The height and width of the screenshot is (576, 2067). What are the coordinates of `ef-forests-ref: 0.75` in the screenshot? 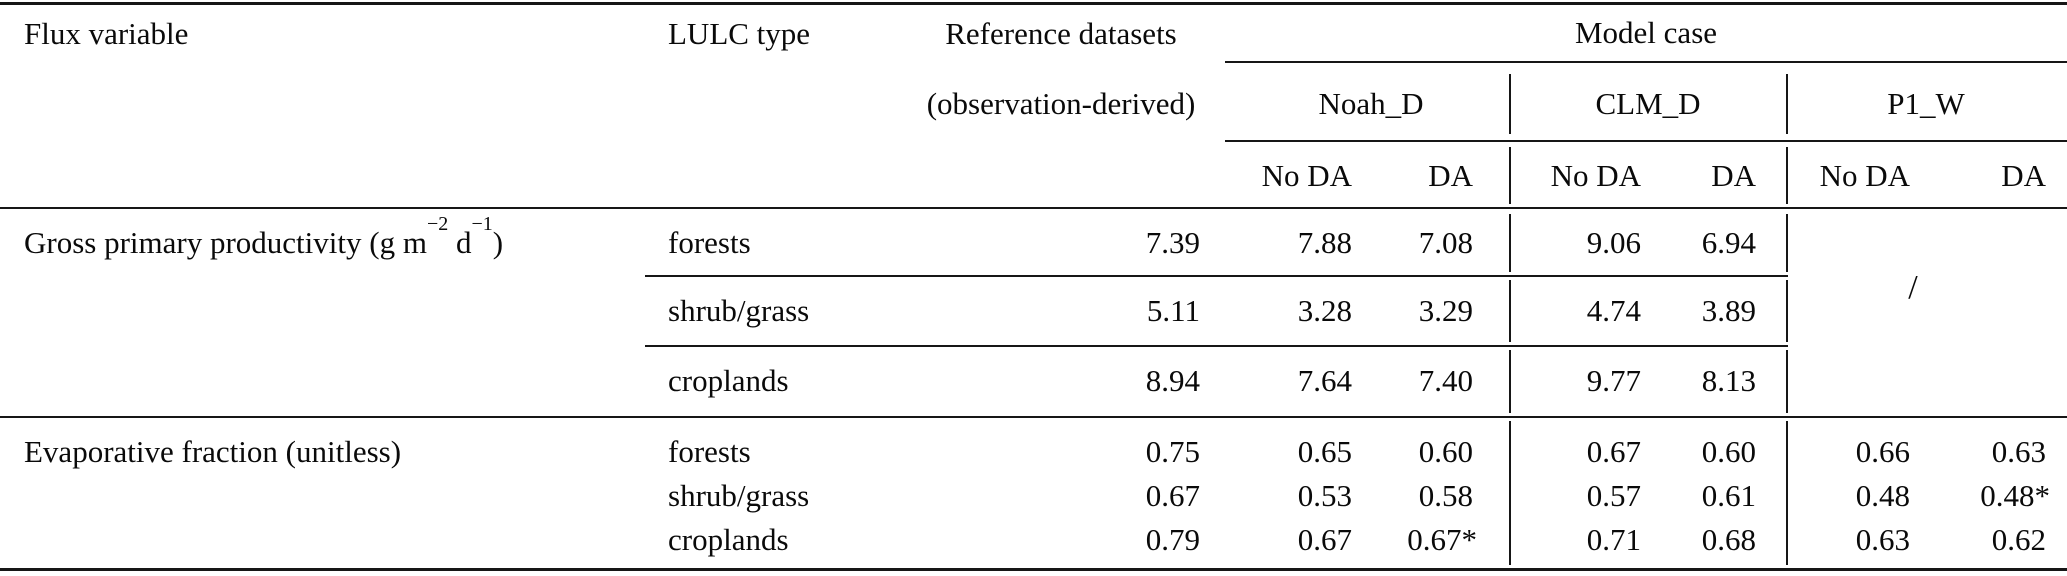 It's located at (1172, 451).